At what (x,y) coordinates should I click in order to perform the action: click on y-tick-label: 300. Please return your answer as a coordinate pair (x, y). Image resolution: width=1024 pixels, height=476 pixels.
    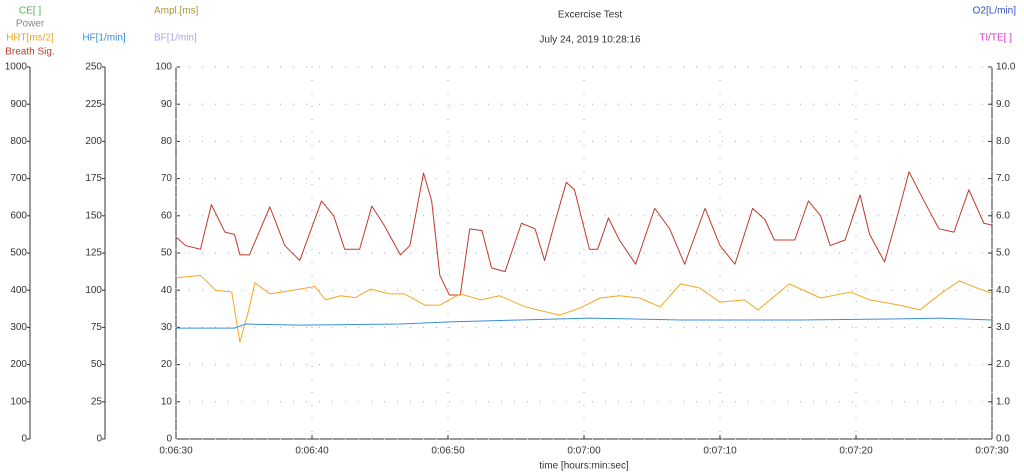
    Looking at the image, I should click on (18, 327).